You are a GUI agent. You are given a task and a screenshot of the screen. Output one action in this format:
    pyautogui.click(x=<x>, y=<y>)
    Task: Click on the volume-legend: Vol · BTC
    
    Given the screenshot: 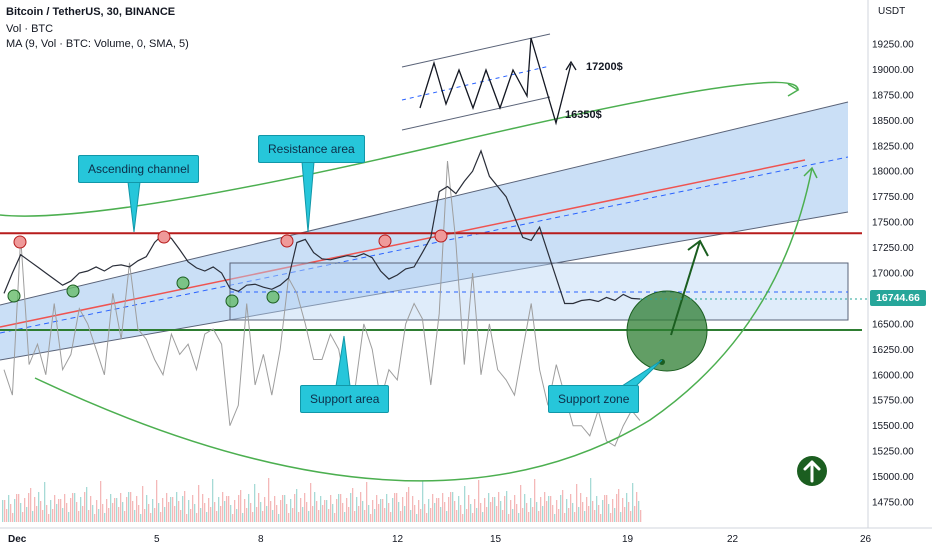 What is the action you would take?
    pyautogui.click(x=30, y=29)
    